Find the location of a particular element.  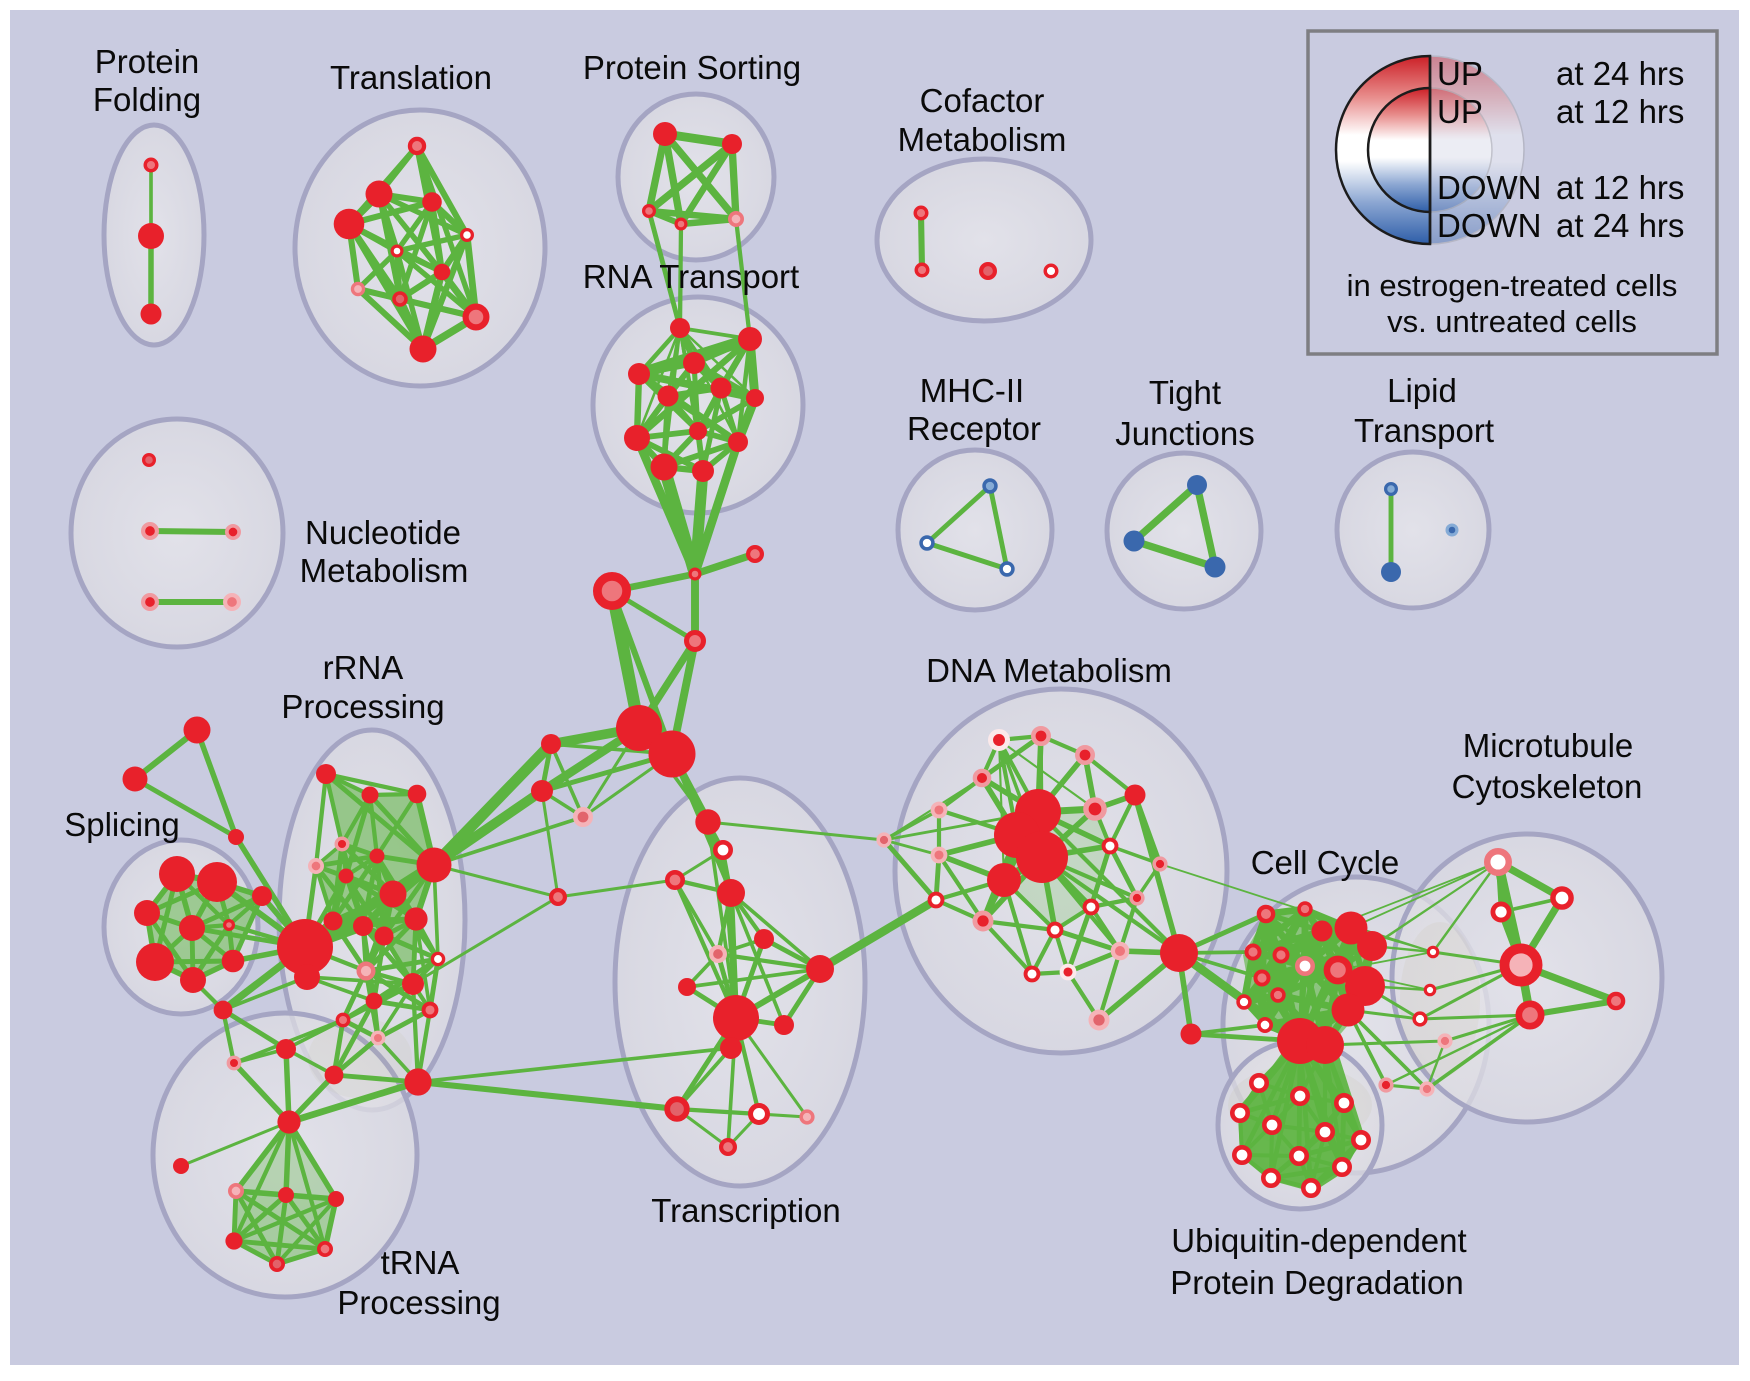

svg-text: in estrogen-treated cells is located at coordinates (1512, 285).